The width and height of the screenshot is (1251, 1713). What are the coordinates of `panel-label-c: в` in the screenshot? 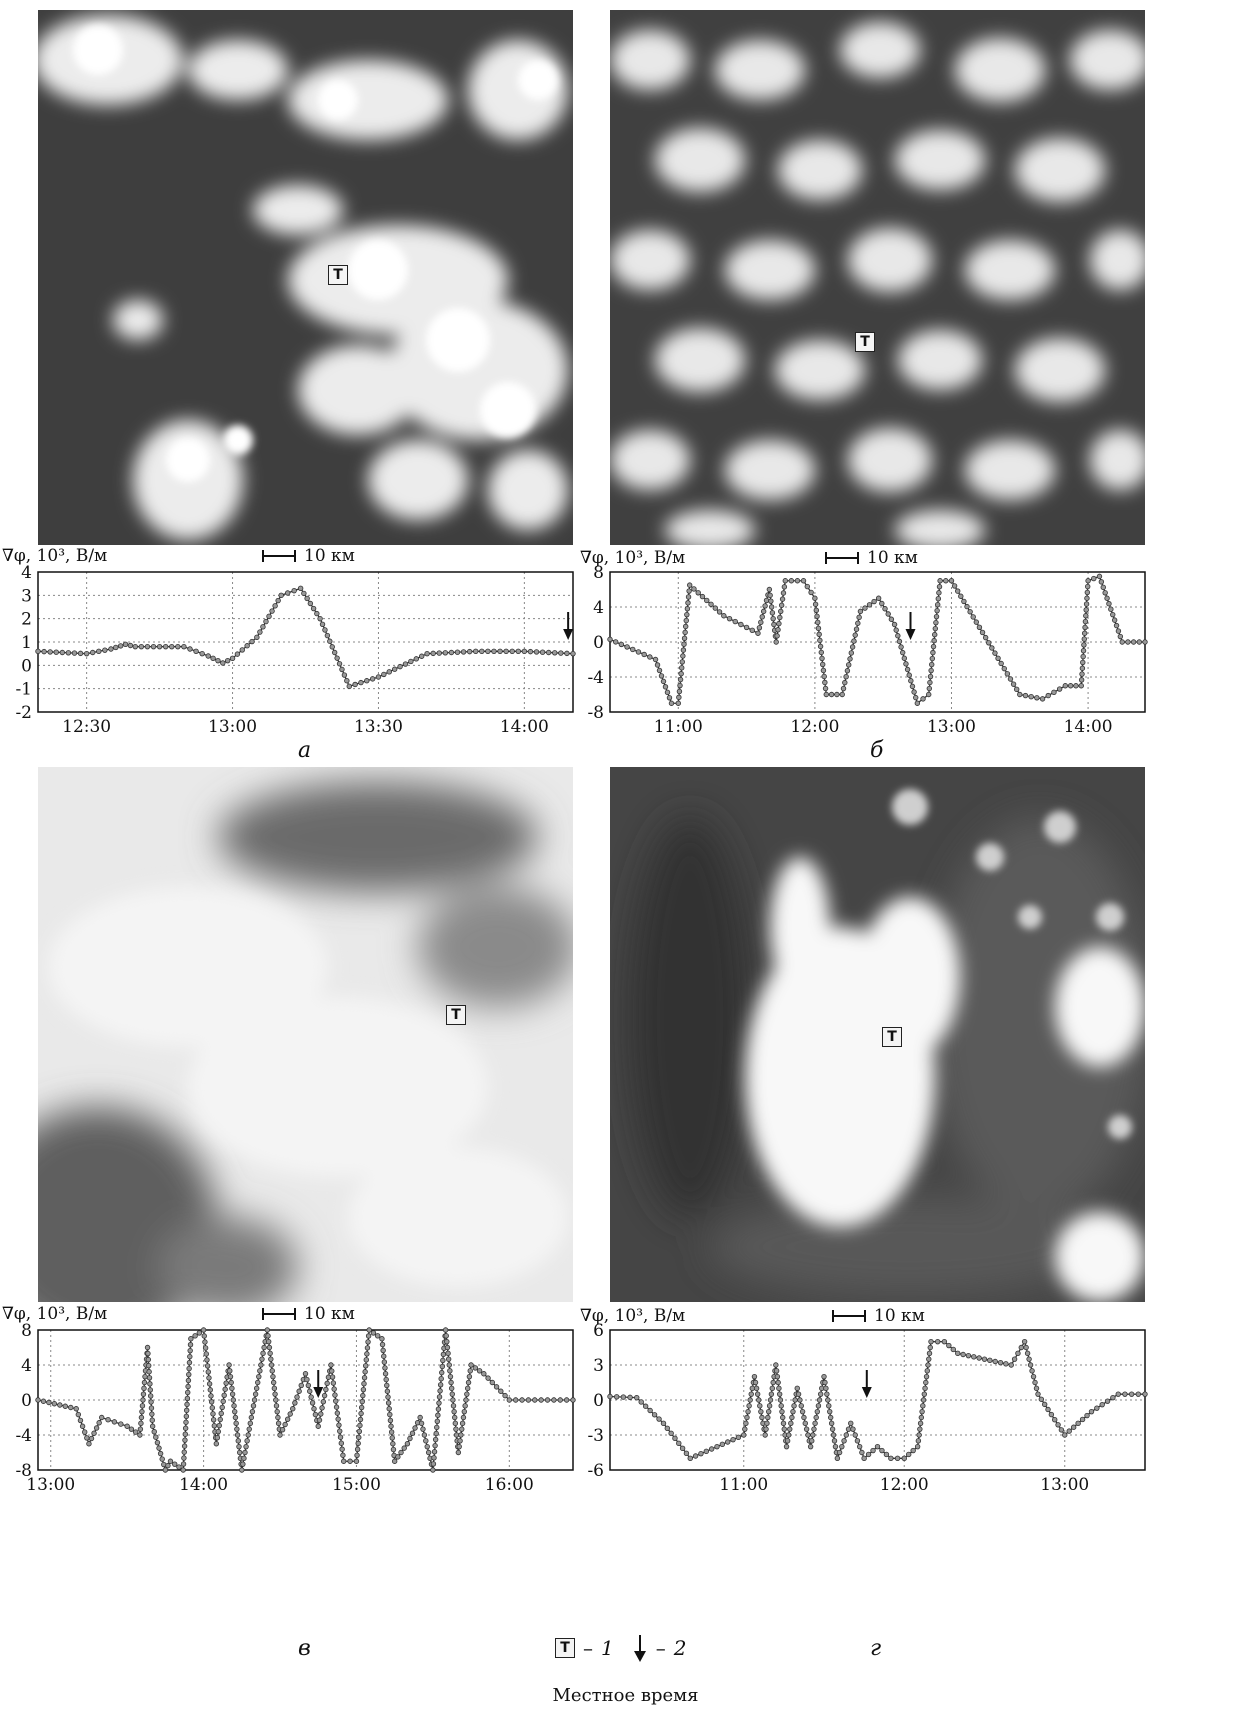 It's located at (304, 1648).